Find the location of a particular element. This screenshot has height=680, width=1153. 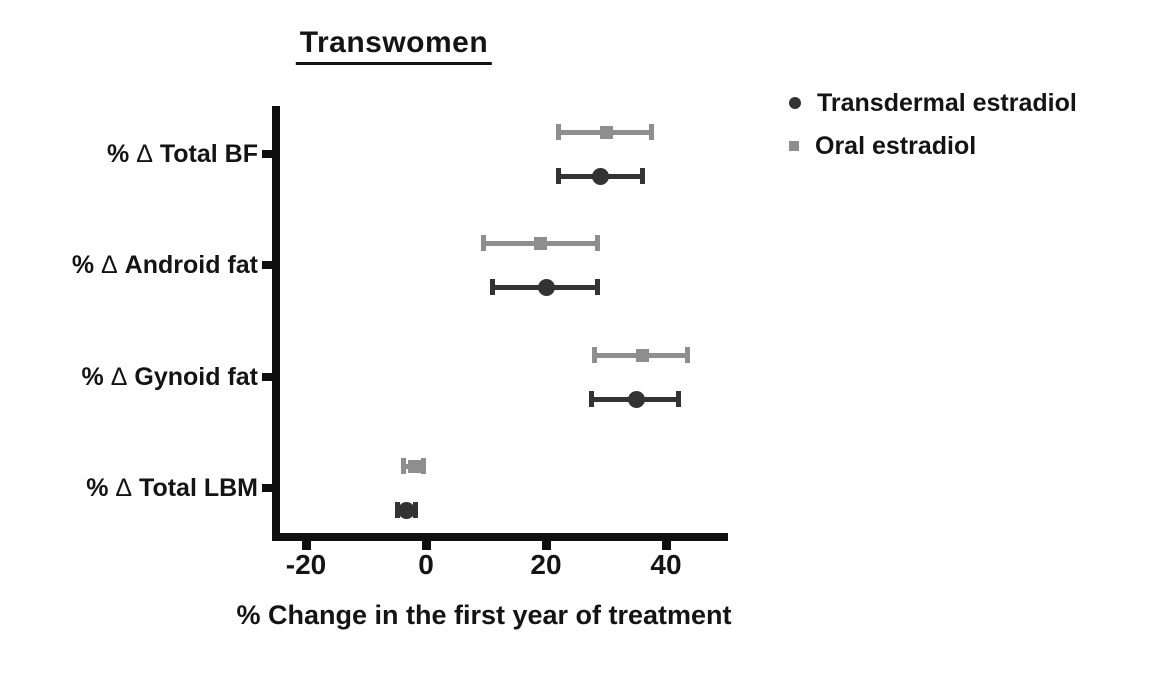

y-axis-category-label: % Δ Total LBM is located at coordinates (172, 488).